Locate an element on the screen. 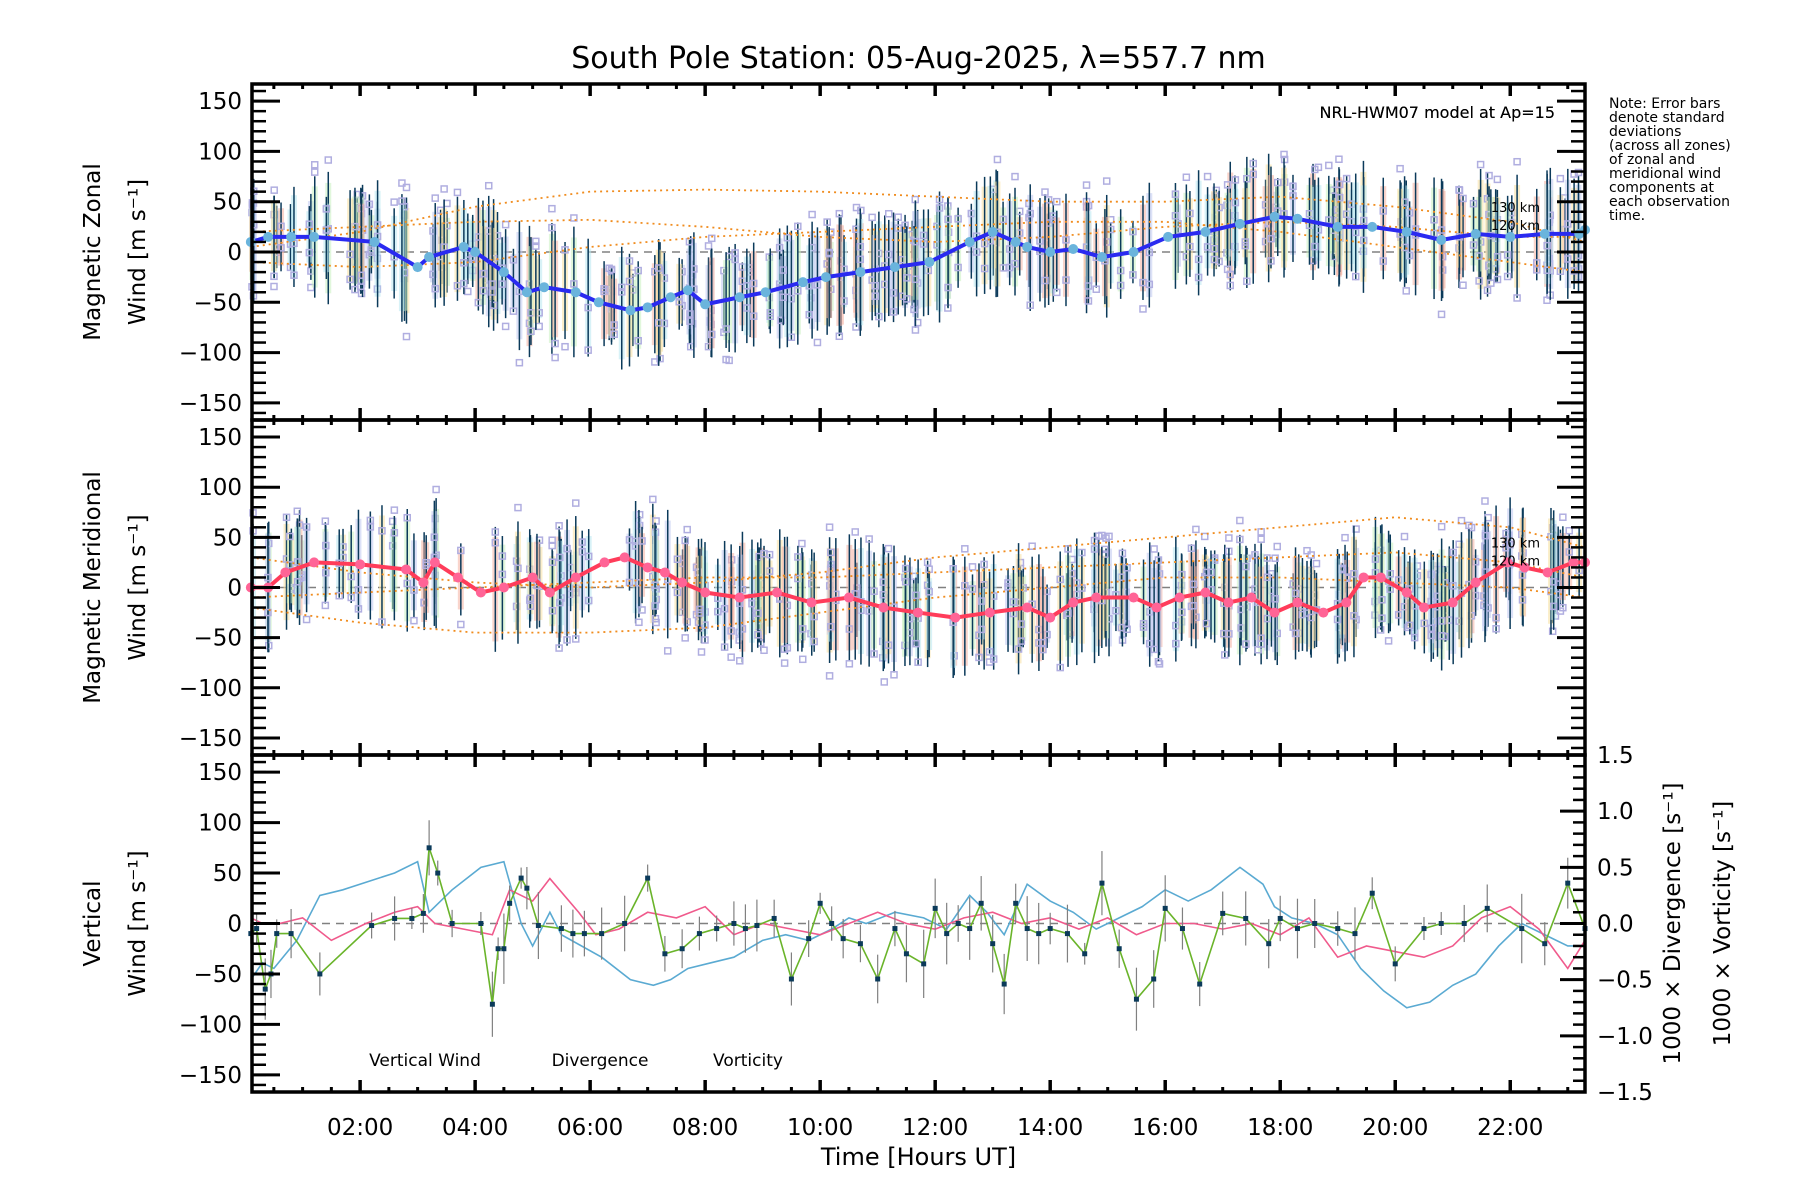 This screenshot has height=1200, width=1800. y-tick-label: 50 is located at coordinates (227, 874).